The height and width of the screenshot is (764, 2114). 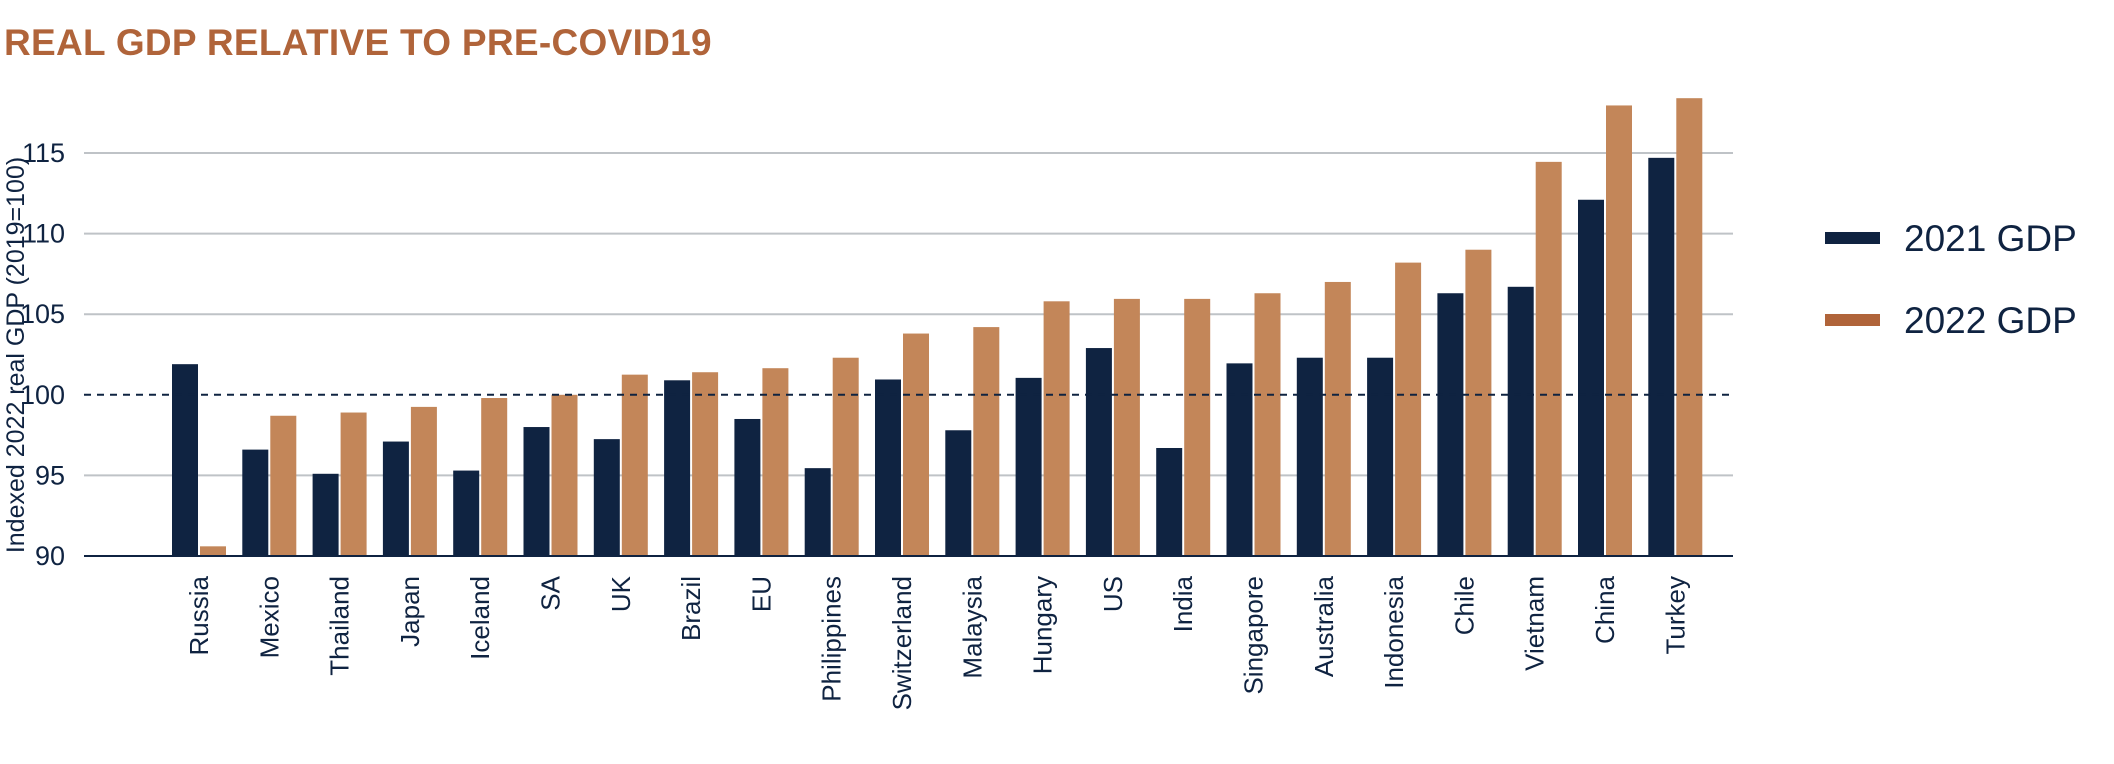 I want to click on x-tick-label: EU, so click(x=761, y=594).